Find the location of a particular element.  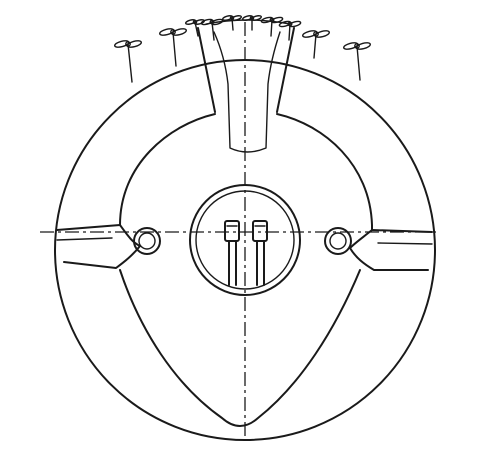

conning-tower-outer is located at coordinates (246, 70).